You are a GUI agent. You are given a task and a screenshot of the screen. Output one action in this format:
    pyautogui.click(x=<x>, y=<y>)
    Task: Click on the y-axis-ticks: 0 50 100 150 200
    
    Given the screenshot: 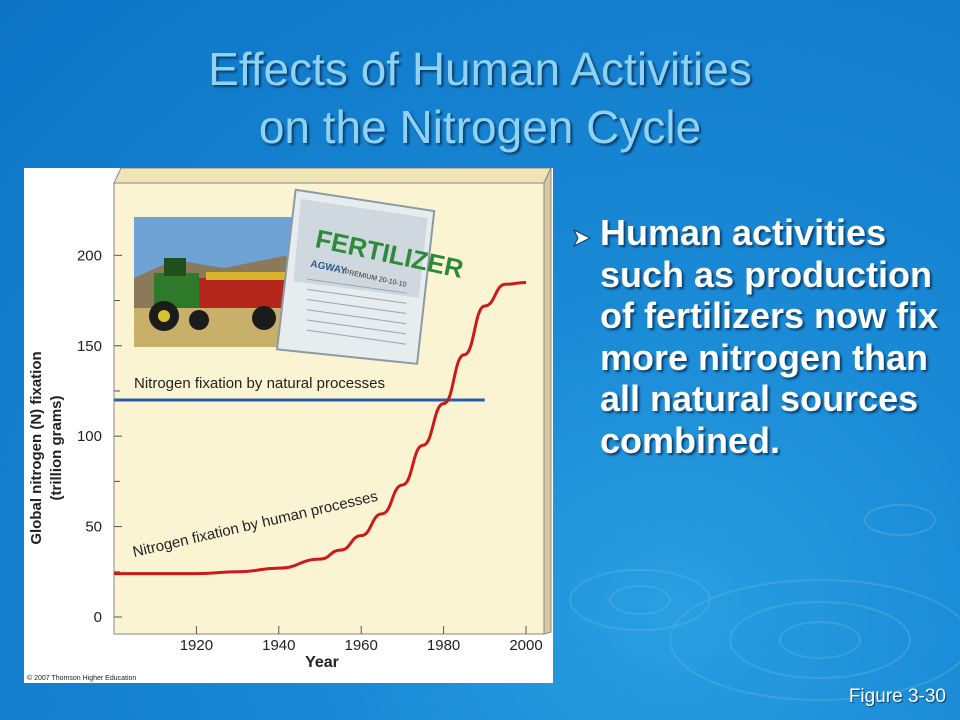 What is the action you would take?
    pyautogui.click(x=99, y=436)
    